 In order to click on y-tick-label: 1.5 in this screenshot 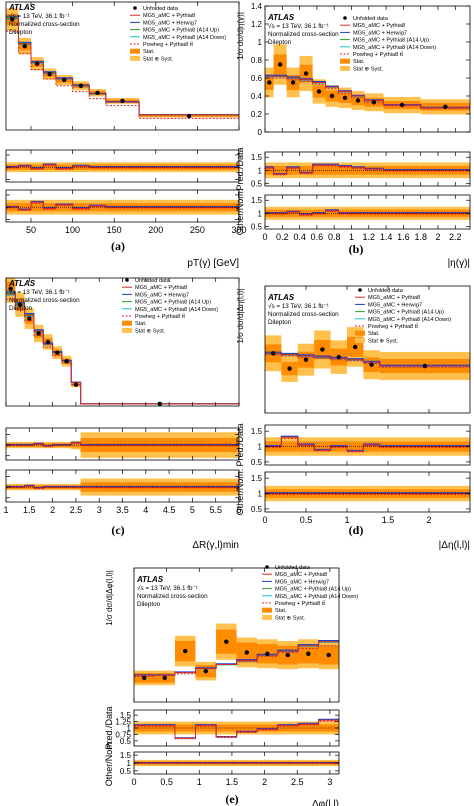, I will do `click(257, 200)`.